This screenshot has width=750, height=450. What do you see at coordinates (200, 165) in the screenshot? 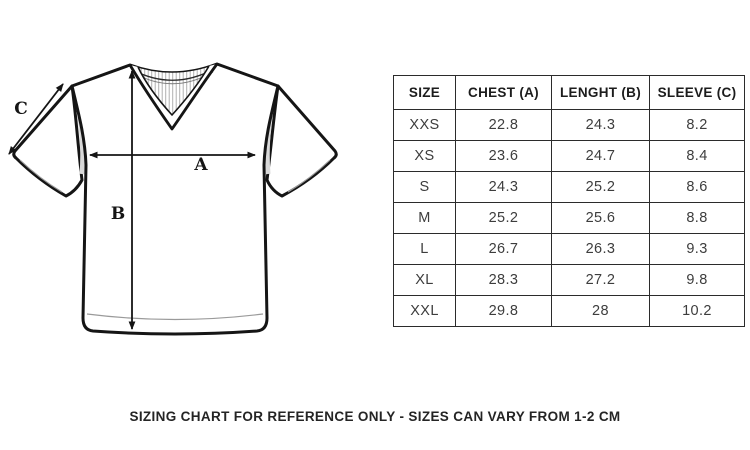
I see `chest-label-a: A` at bounding box center [200, 165].